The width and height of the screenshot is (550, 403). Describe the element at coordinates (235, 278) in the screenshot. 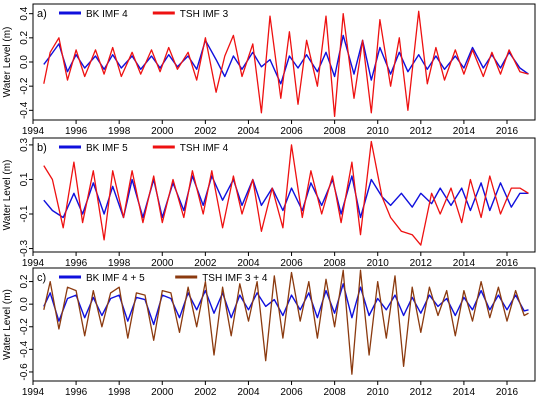

I see `legend-label: TSH IMF 3 + 4` at that location.